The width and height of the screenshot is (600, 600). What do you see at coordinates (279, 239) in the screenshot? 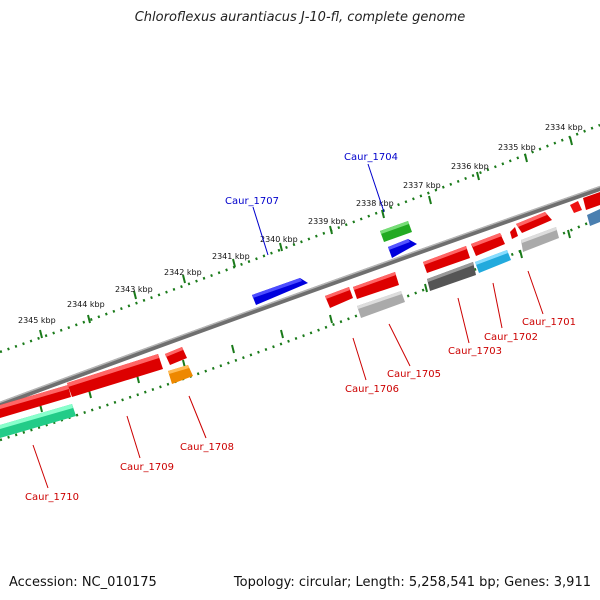
I see `scale-tick-label: 2340 kbp` at bounding box center [279, 239].